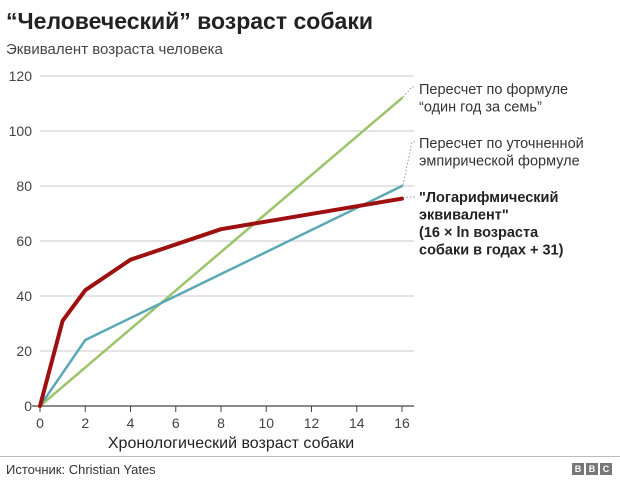  Describe the element at coordinates (131, 423) in the screenshot. I see `x-tick-label: 4` at that location.